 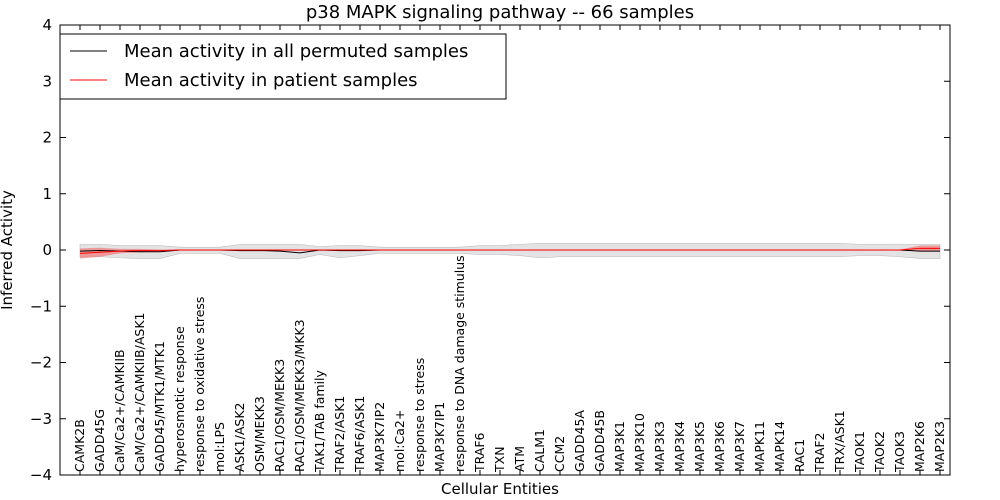 I want to click on x-tick-label: TAK1/TAB family, so click(x=319, y=421).